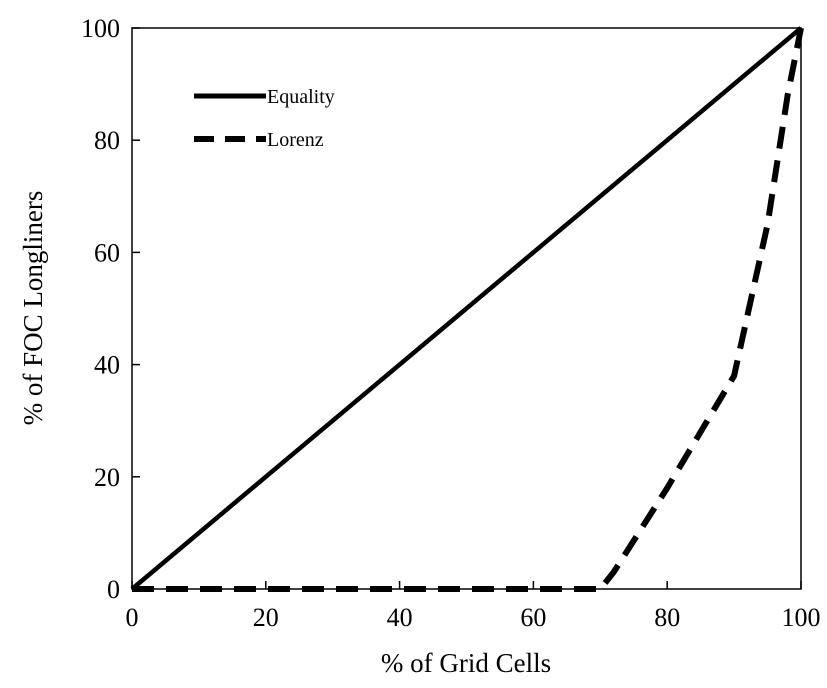 This screenshot has width=827, height=688. Describe the element at coordinates (113, 589) in the screenshot. I see `y-tick-label: 0` at that location.